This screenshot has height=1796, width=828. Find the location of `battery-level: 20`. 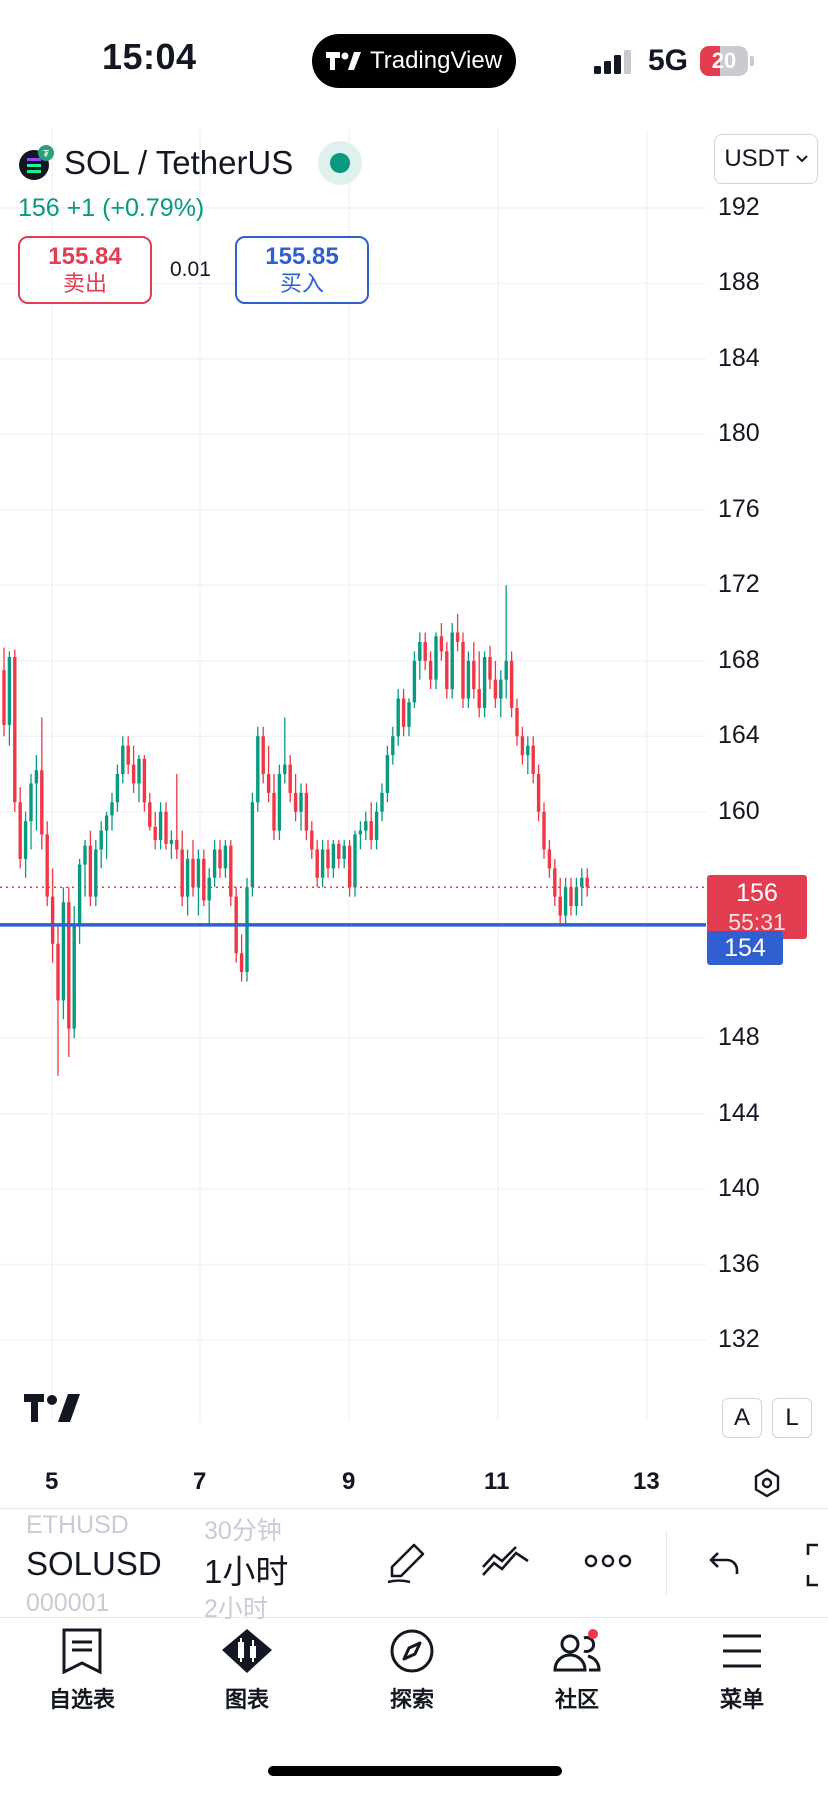

battery-level: 20 is located at coordinates (724, 60).